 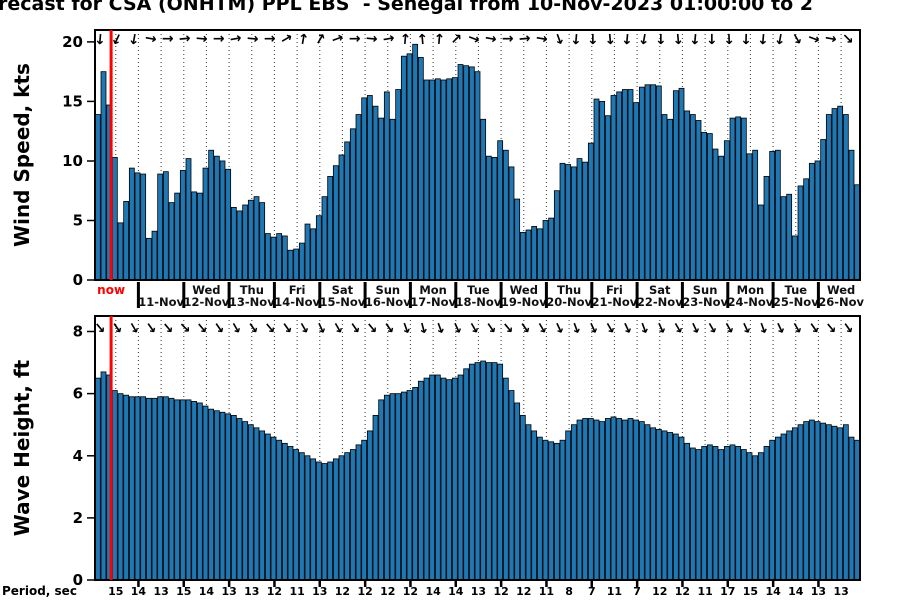 I want to click on period-value: 14, so click(x=456, y=591).